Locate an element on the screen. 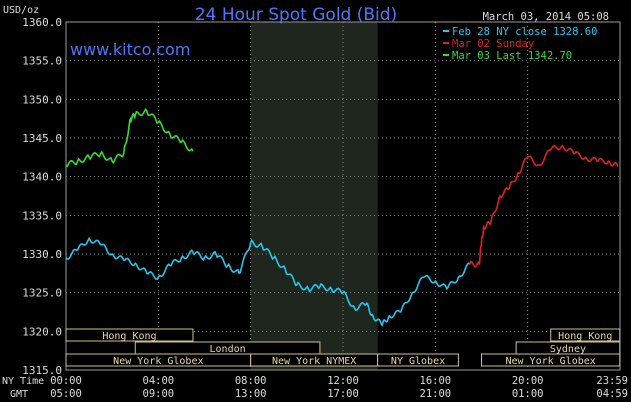  y-tick-label: 1350.0 is located at coordinates (42, 99).